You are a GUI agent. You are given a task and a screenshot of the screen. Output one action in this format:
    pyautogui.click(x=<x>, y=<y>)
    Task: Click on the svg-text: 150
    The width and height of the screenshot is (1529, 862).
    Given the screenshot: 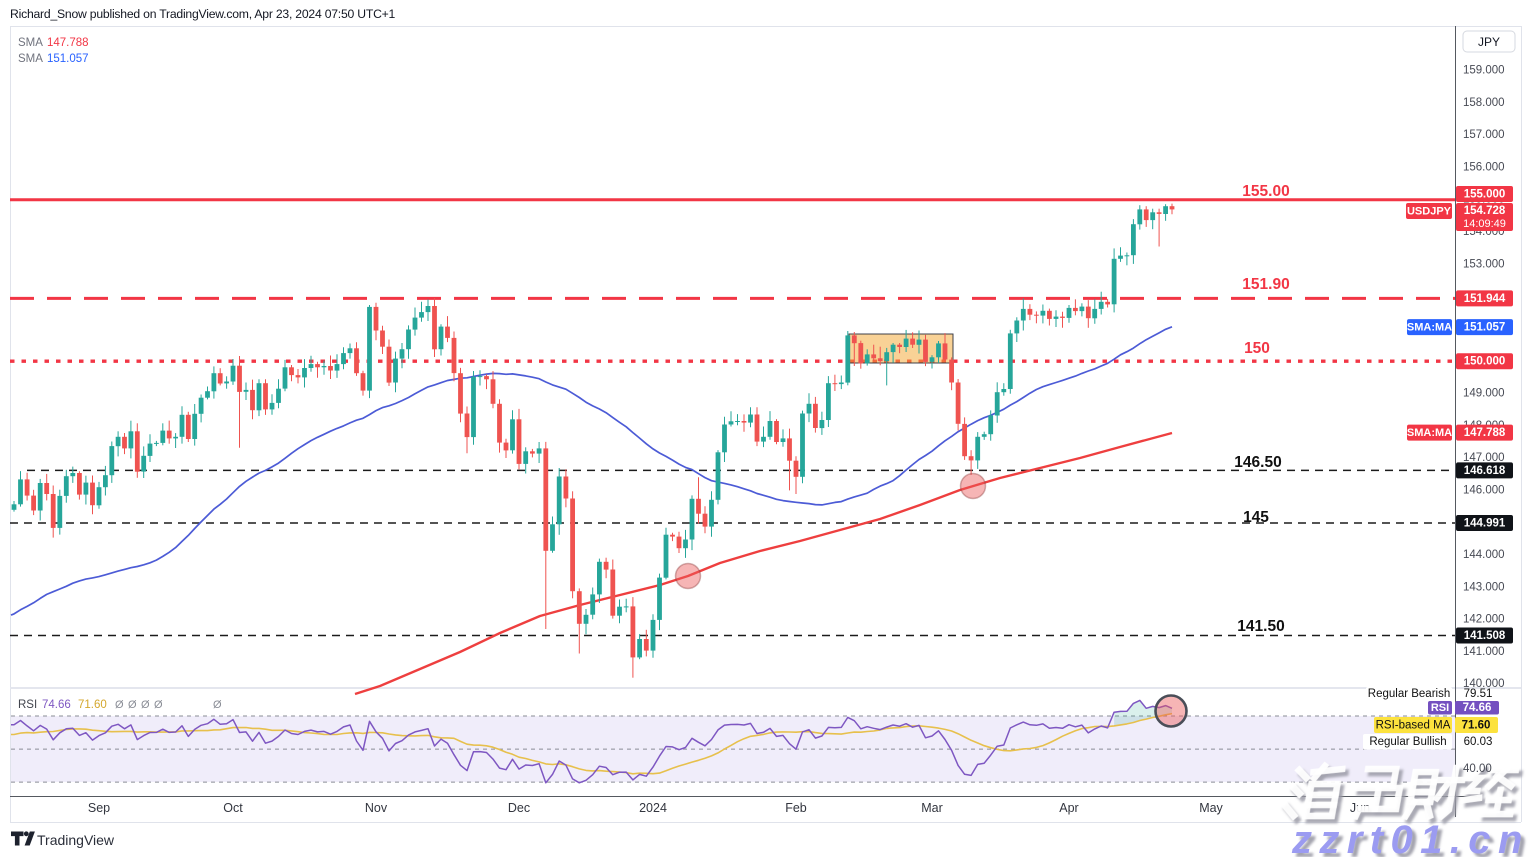 What is the action you would take?
    pyautogui.click(x=1257, y=348)
    